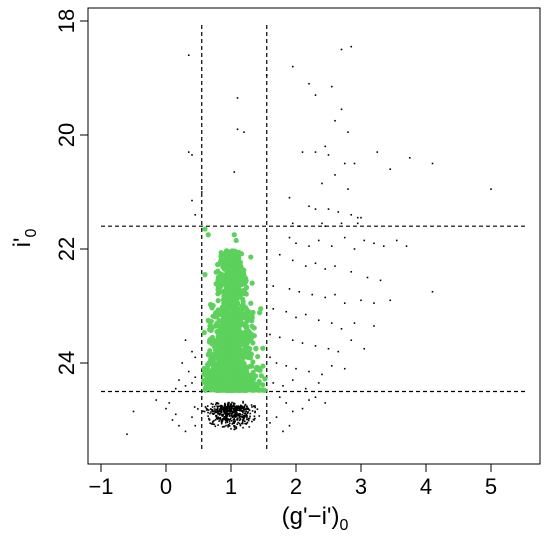 The image size is (550, 536). I want to click on y-axis: 18 20 22 24, so click(71, 192).